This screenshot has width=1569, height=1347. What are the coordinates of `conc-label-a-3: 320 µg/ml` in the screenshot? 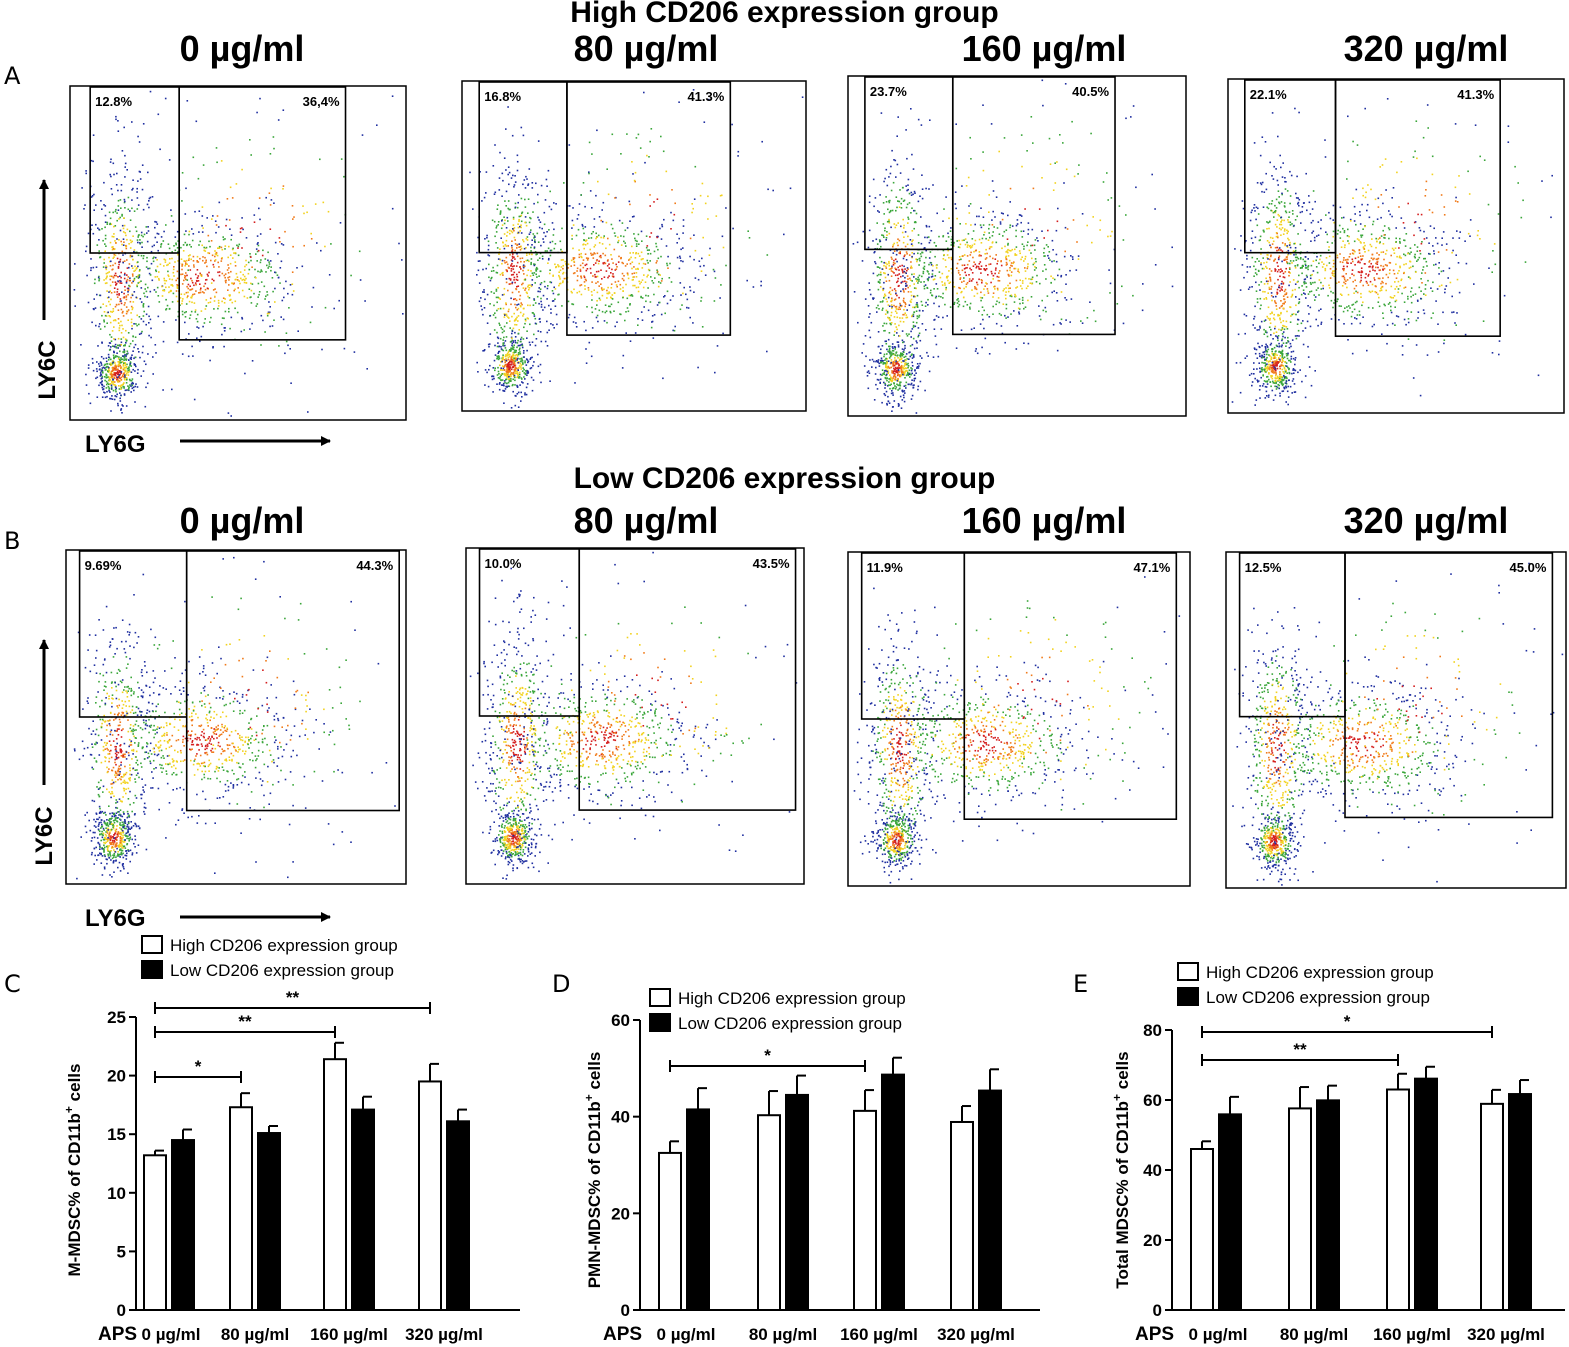 It's located at (1426, 48).